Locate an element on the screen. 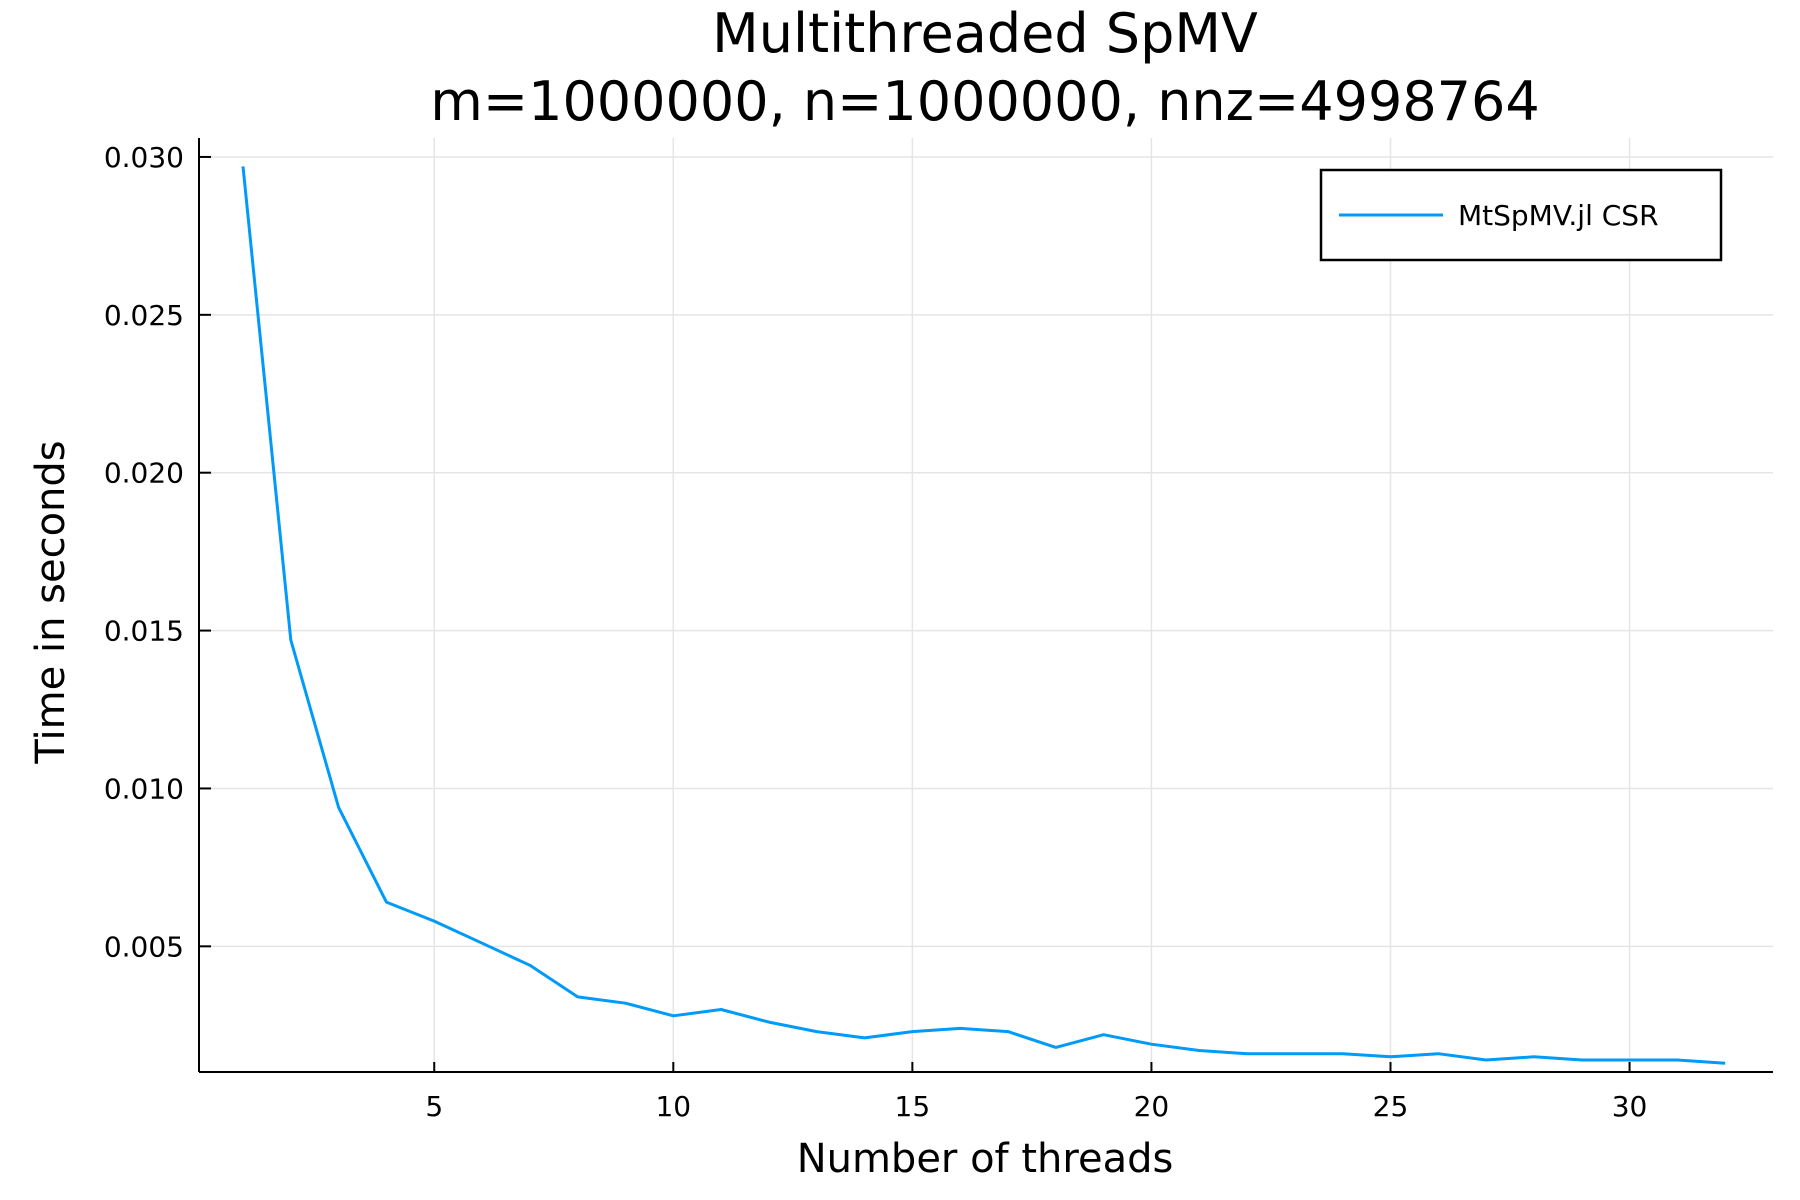  x-axis-label: Number of threads is located at coordinates (985, 1159).